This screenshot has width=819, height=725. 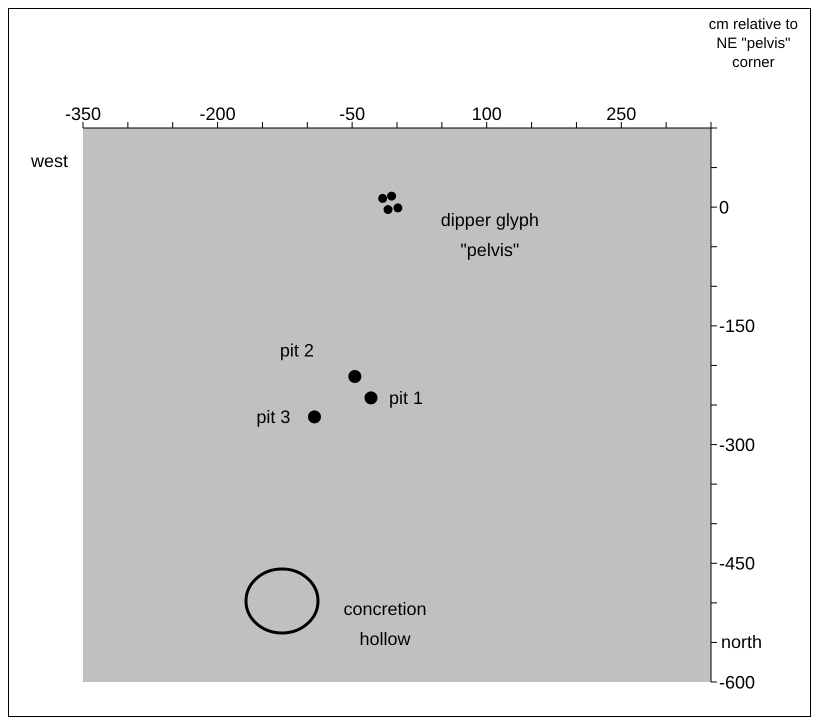 What do you see at coordinates (737, 326) in the screenshot?
I see `y-tick-label: -150` at bounding box center [737, 326].